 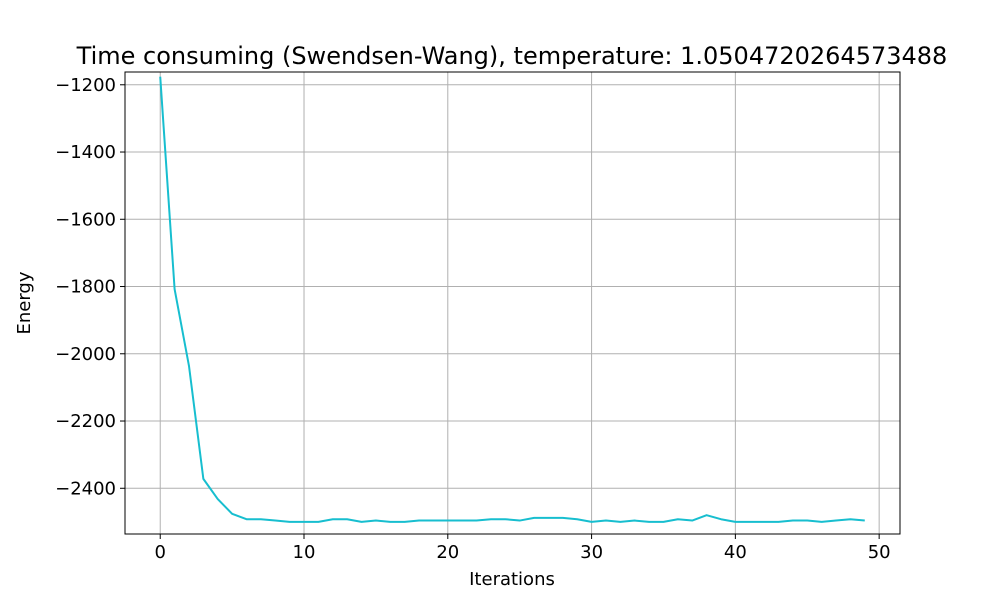 I want to click on y-tick-label: −1800, so click(x=85, y=287).